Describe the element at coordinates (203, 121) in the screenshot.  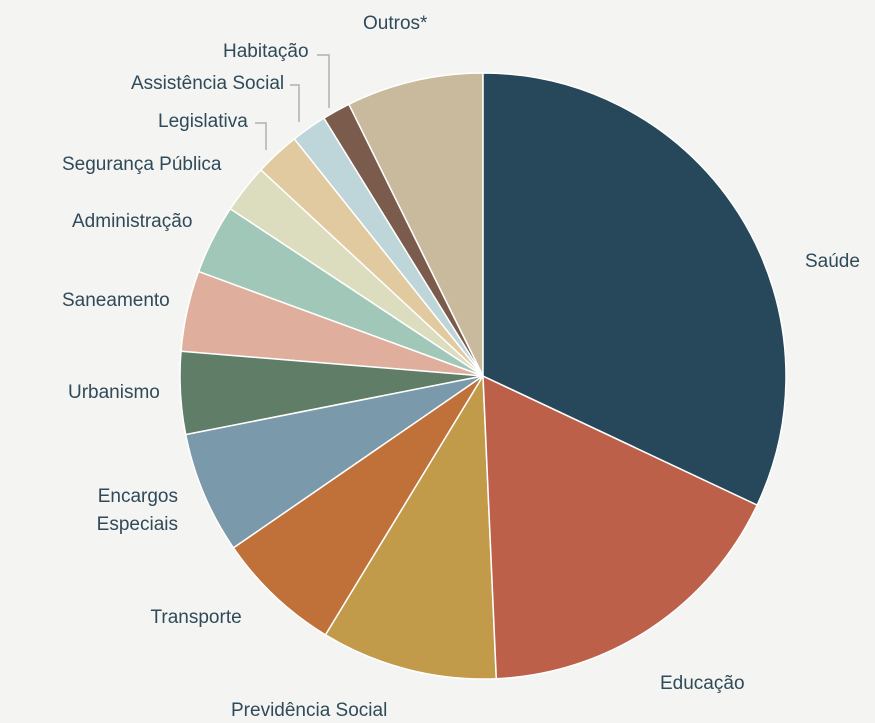
I see `slice-label: Legislativa` at that location.